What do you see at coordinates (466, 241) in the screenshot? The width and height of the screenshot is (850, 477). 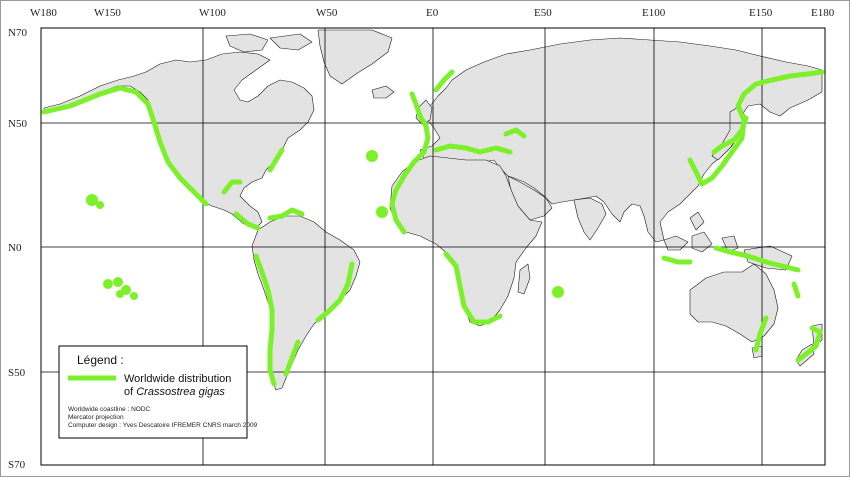 I see `africa-landmass` at bounding box center [466, 241].